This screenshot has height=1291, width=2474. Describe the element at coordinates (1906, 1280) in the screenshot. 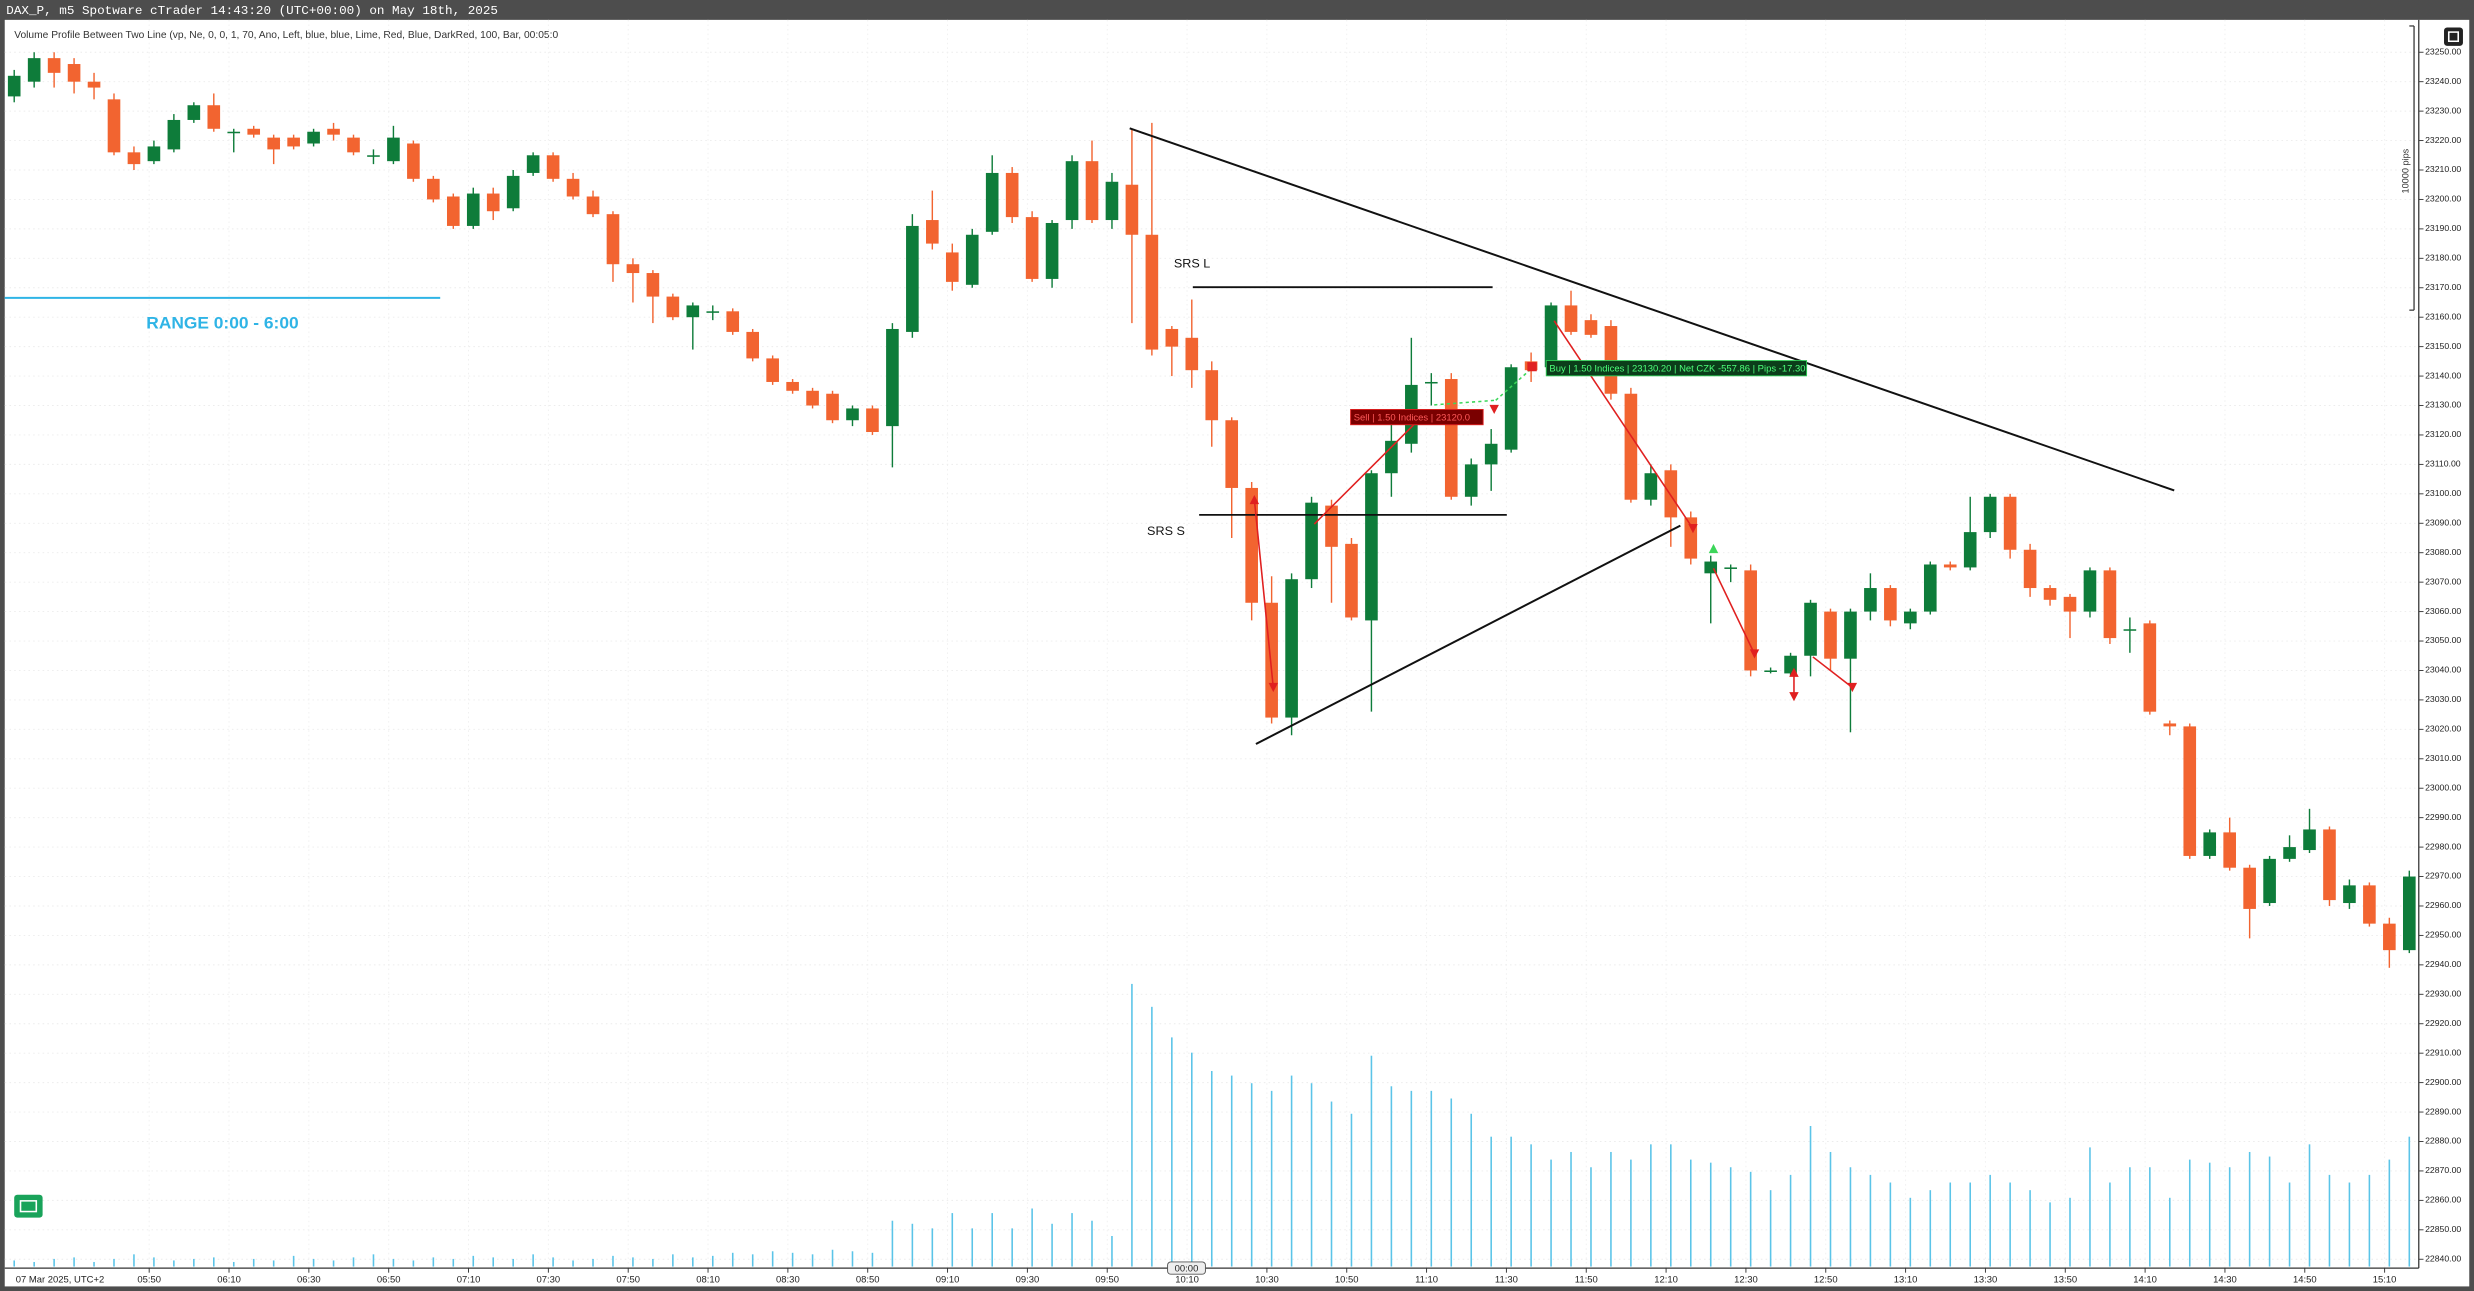

I see `x-tick-label: 13:10` at that location.